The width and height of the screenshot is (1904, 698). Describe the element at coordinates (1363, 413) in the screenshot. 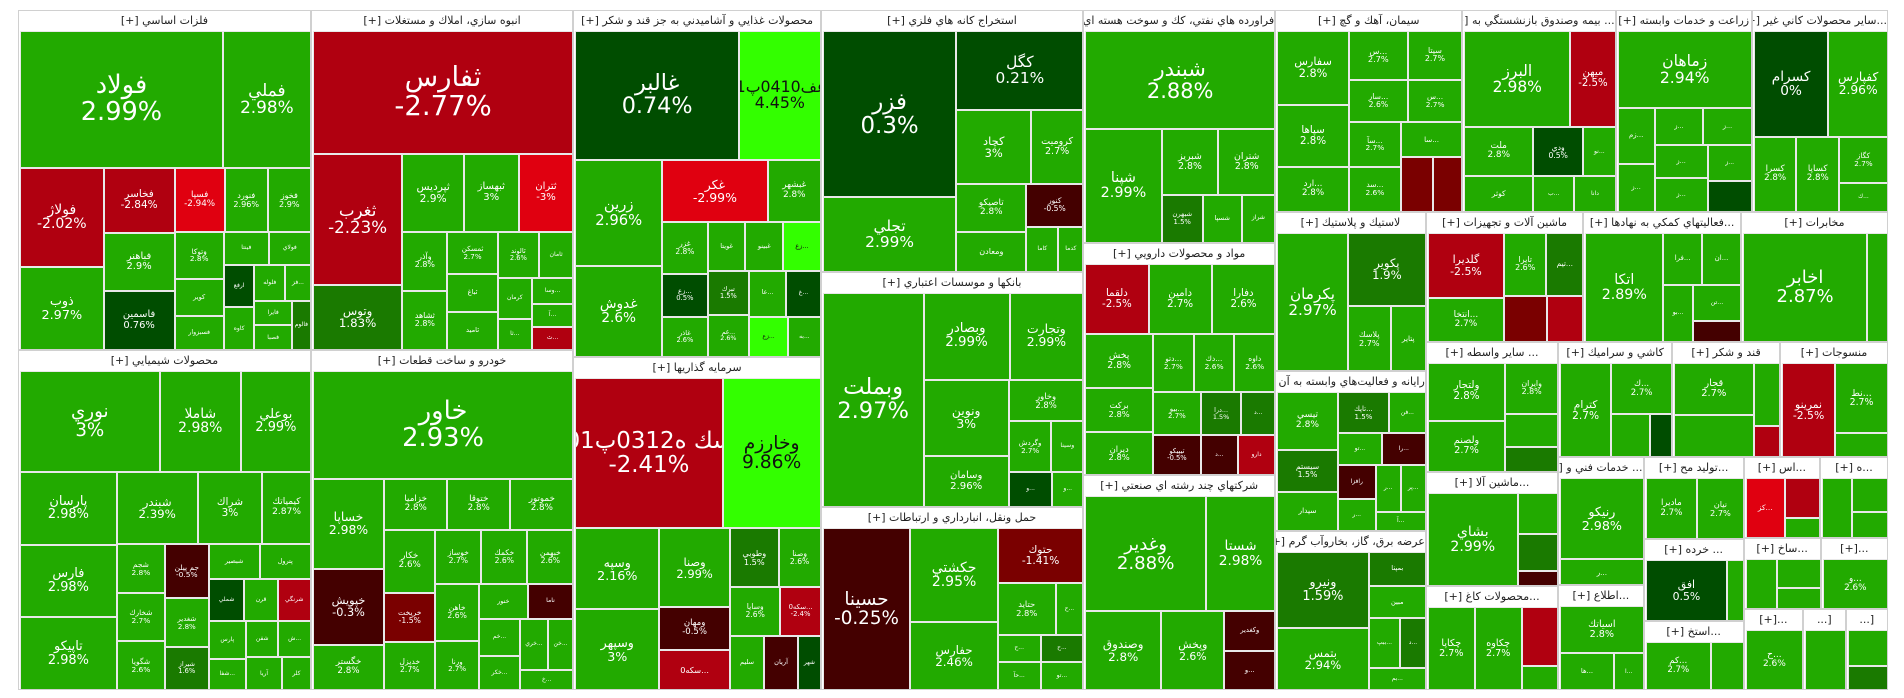

I see `stock-tile: ...تاپك 1.5%` at that location.